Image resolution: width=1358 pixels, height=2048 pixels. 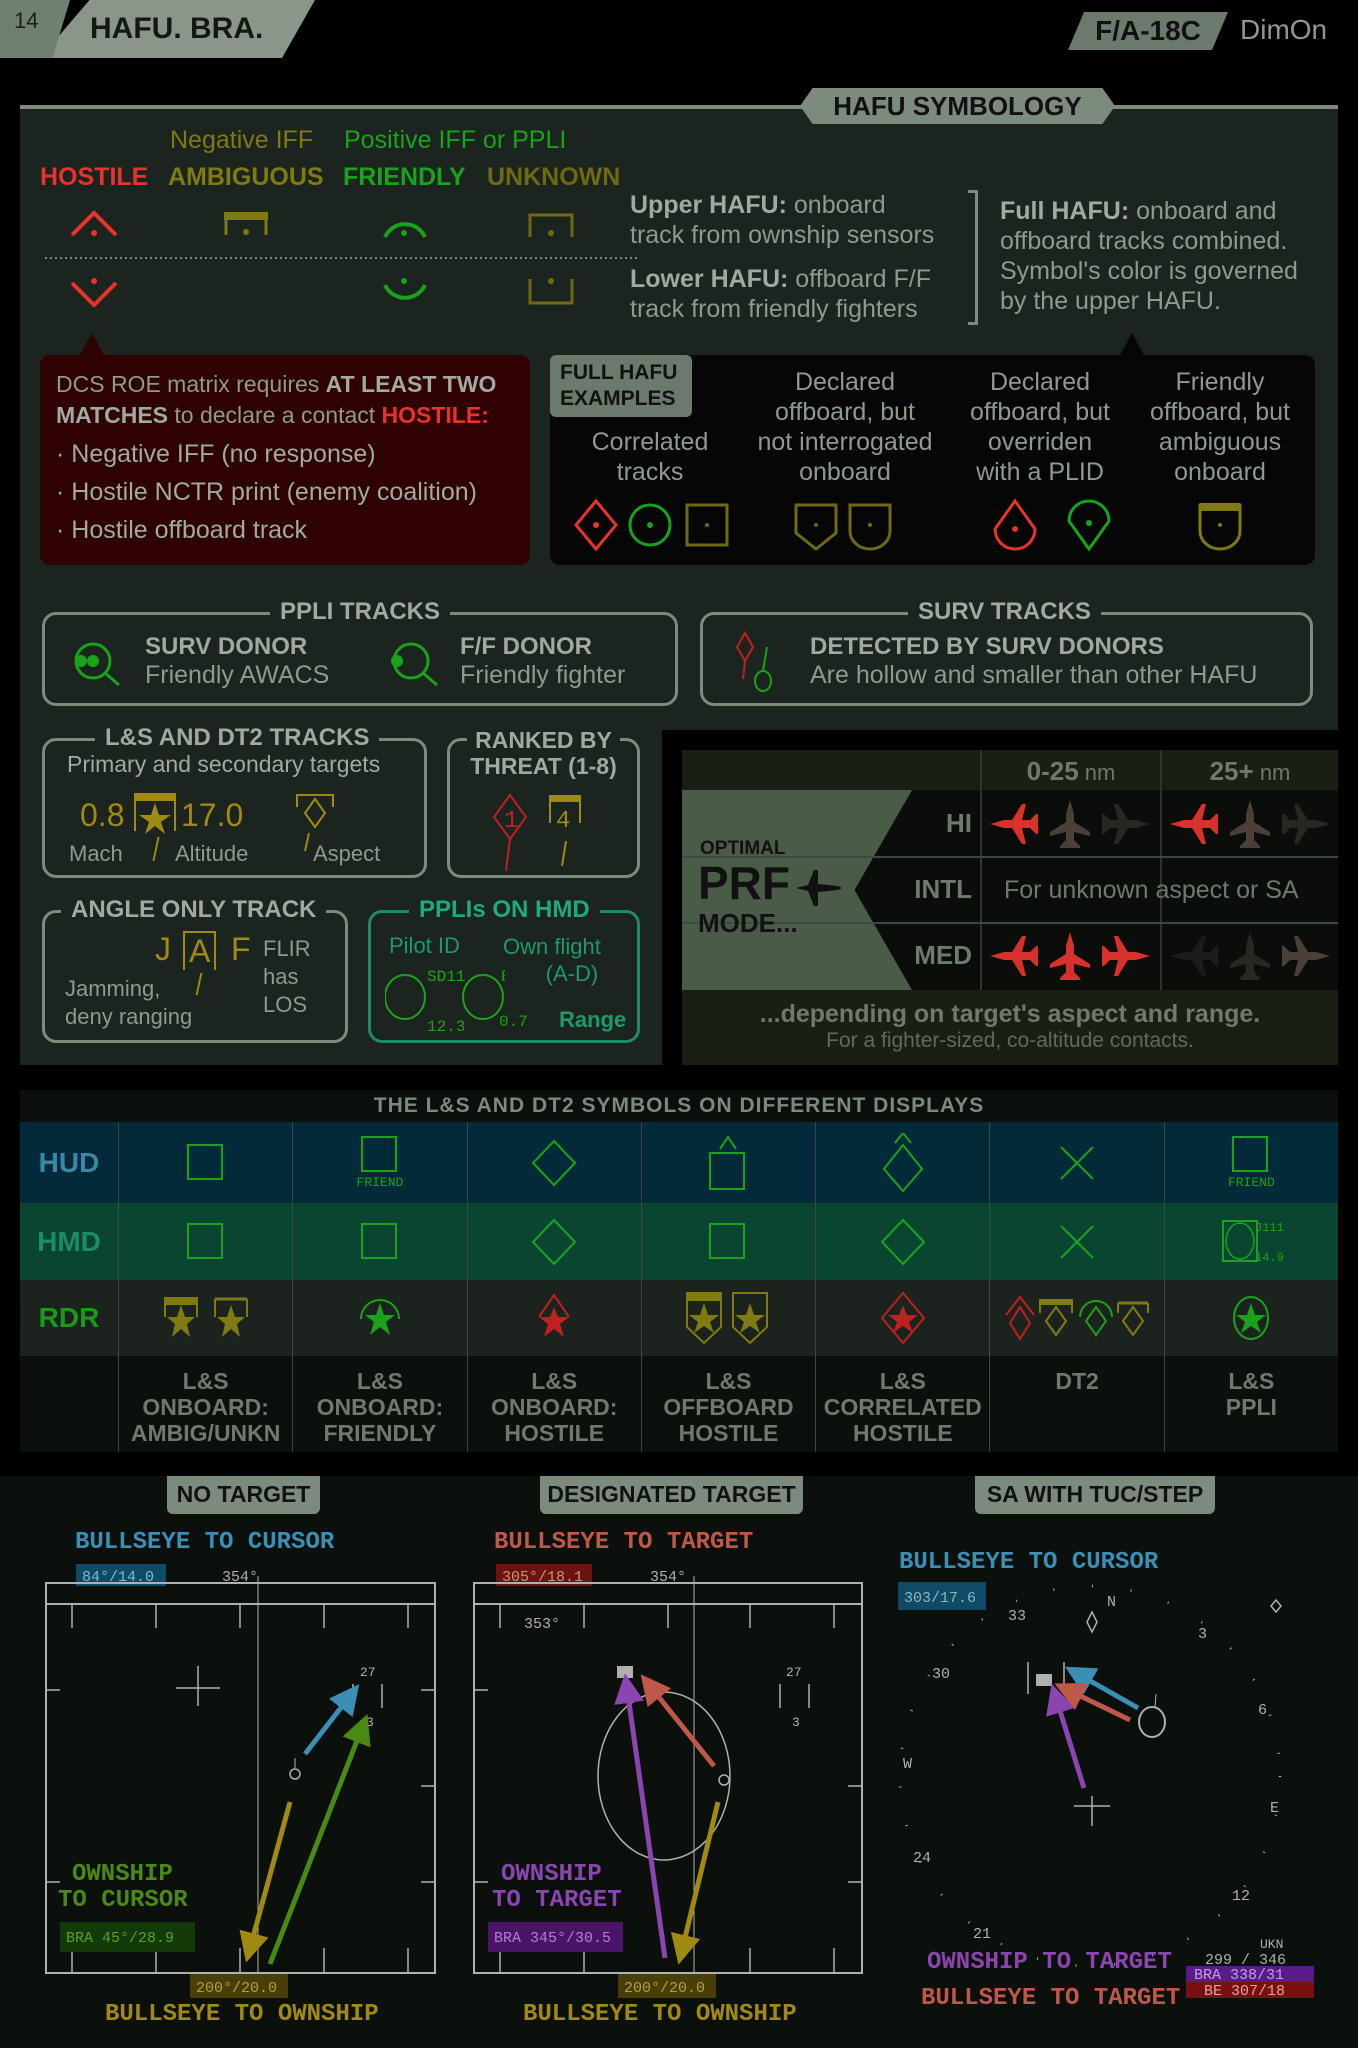 What do you see at coordinates (553, 1404) in the screenshot?
I see `col-label: L&S ONBOARD: HOSTILE` at bounding box center [553, 1404].